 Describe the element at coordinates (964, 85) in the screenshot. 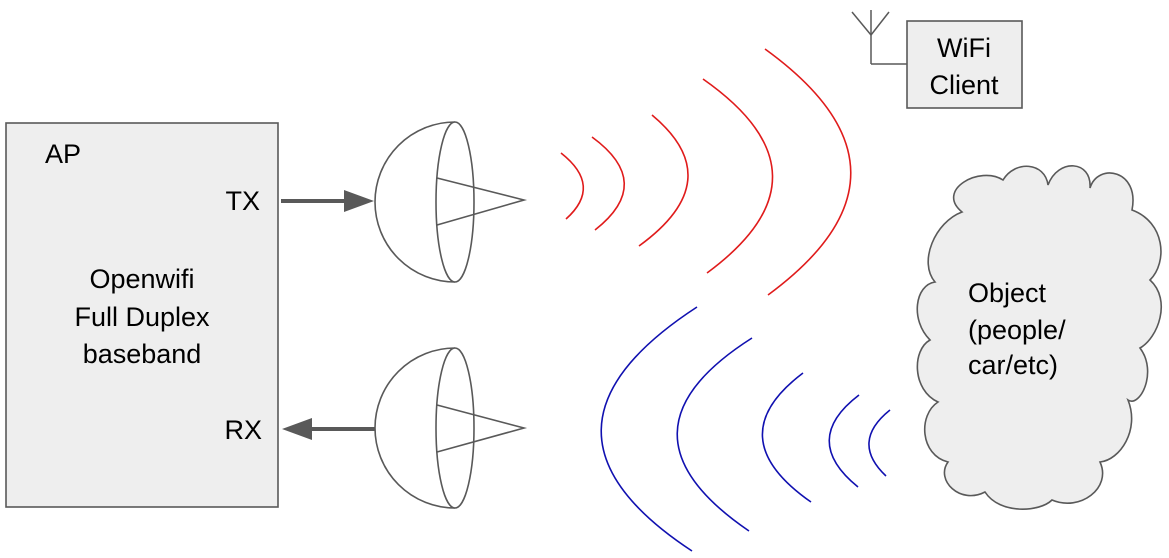

I see `wifi-client-line-2: Client` at that location.